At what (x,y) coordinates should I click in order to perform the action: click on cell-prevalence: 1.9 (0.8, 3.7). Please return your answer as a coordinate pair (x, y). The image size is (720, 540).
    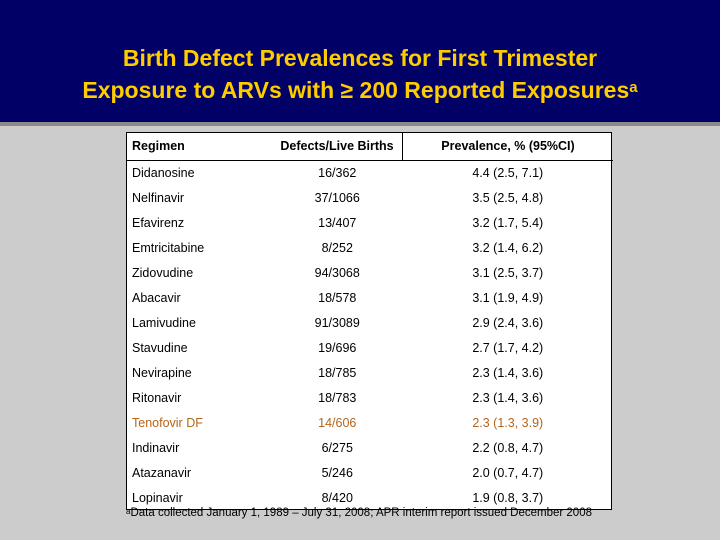
    Looking at the image, I should click on (508, 498).